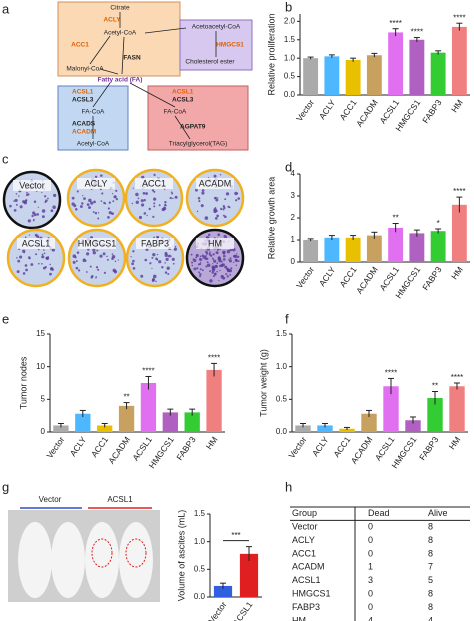 This screenshot has height=621, width=474. I want to click on table-cell: 3, so click(370, 580).